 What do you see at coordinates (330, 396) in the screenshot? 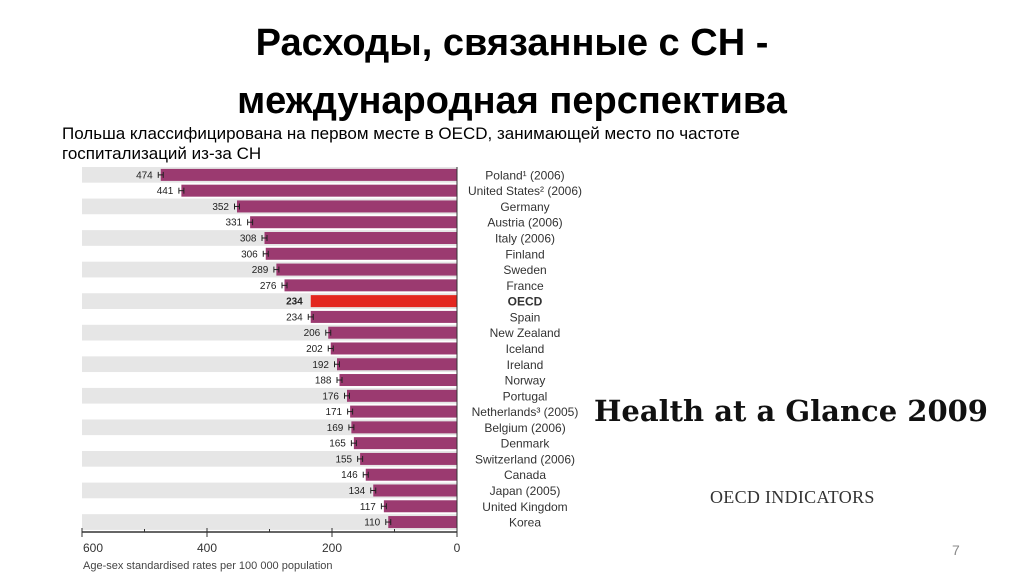
I see `data-label: 176` at bounding box center [330, 396].